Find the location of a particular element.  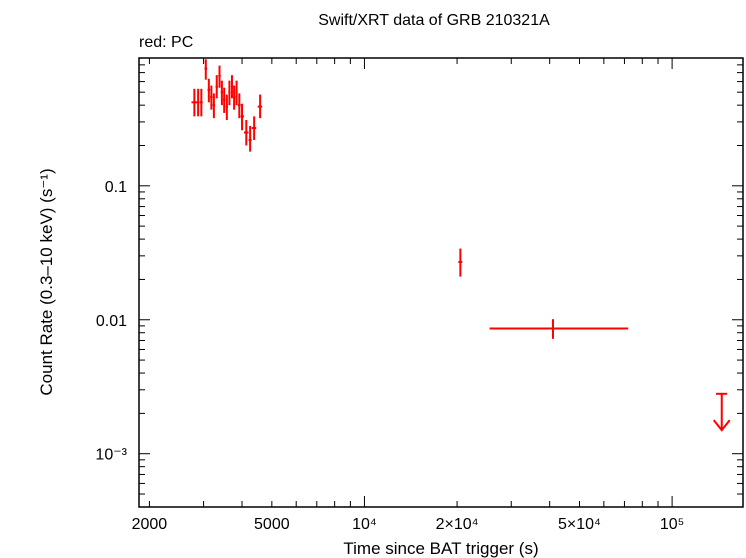

x-tick-label: 10⁴ is located at coordinates (364, 524).